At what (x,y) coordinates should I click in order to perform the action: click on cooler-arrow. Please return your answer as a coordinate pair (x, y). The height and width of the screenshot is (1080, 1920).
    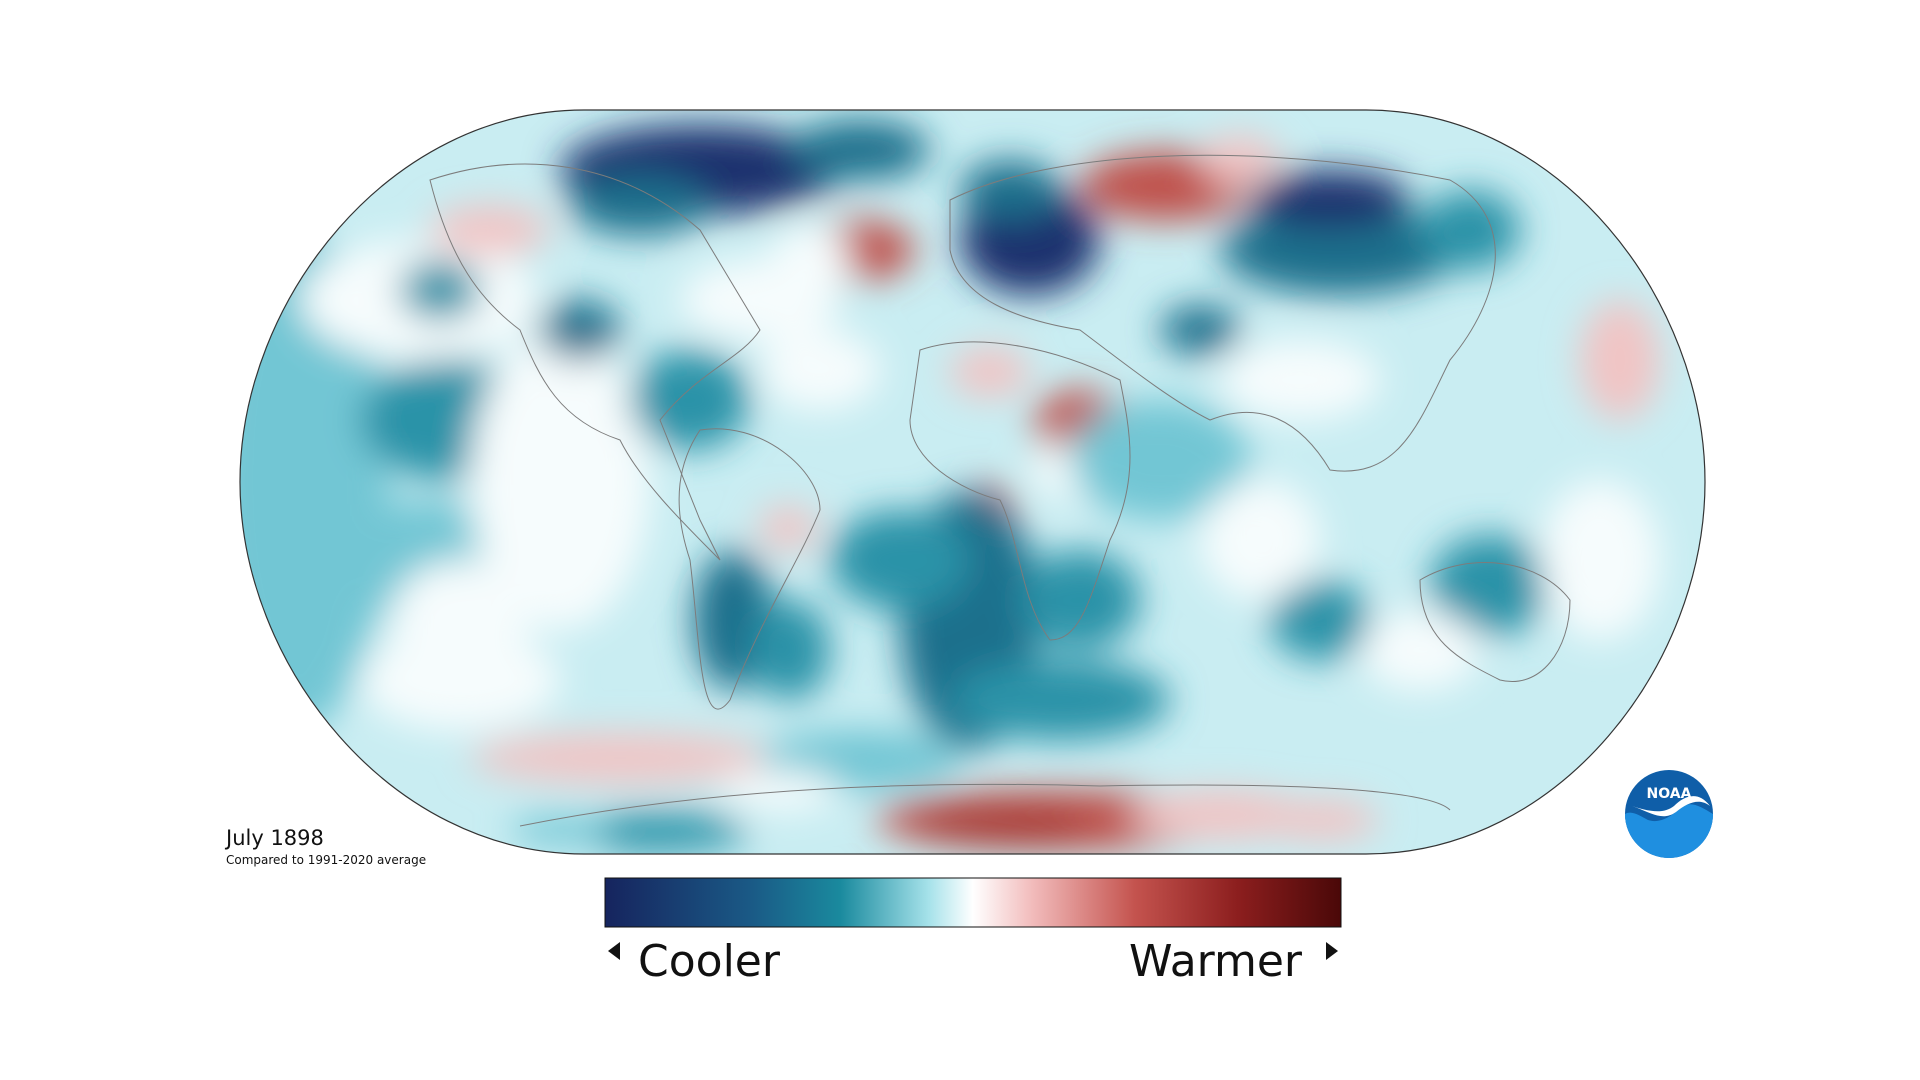
    Looking at the image, I should click on (614, 951).